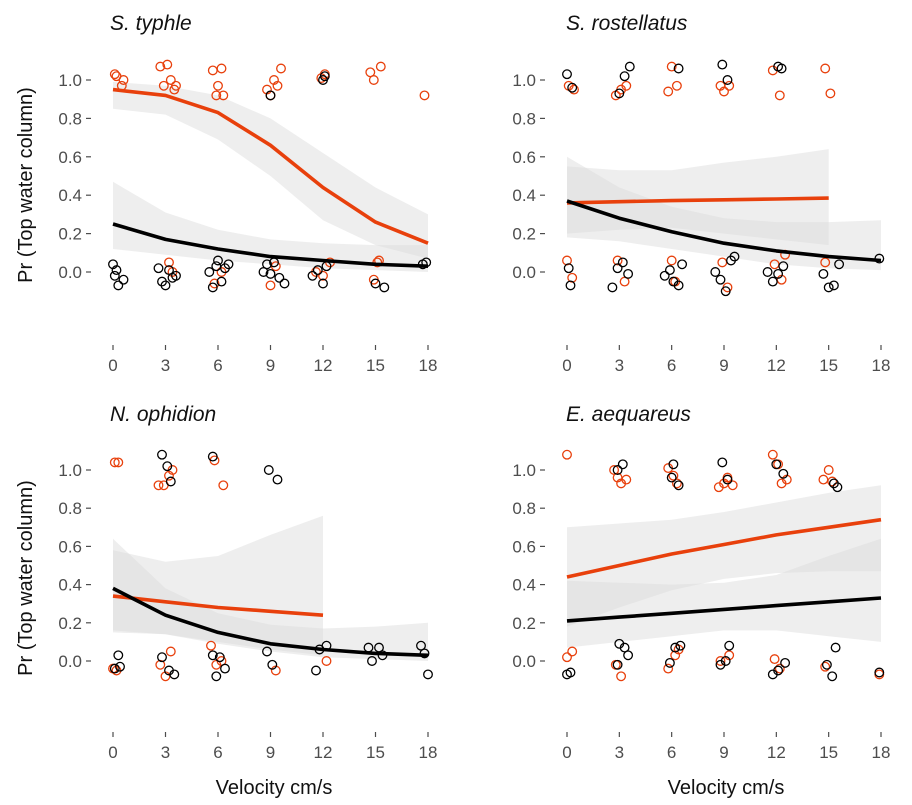  Describe the element at coordinates (26, 578) in the screenshot. I see `y-axis-title-bottom: Pr (Top water column)` at that location.